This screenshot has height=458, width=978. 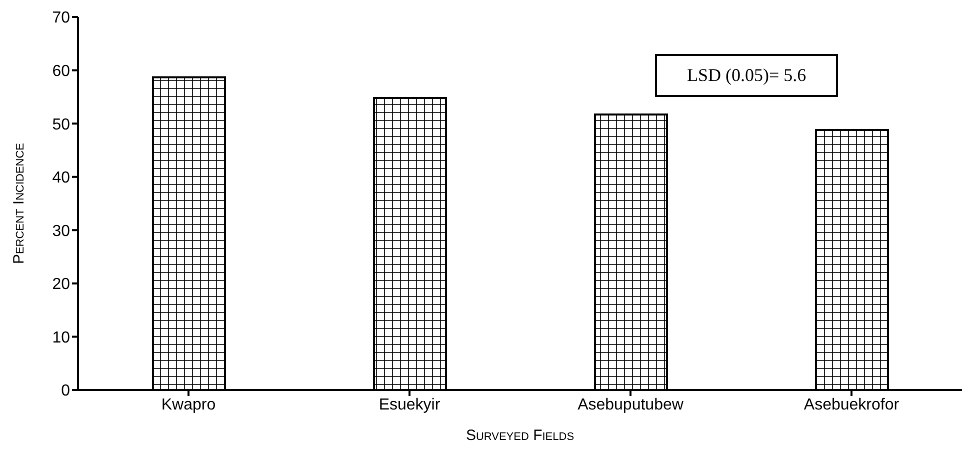 I want to click on y-tick-label: 60, so click(x=61, y=71).